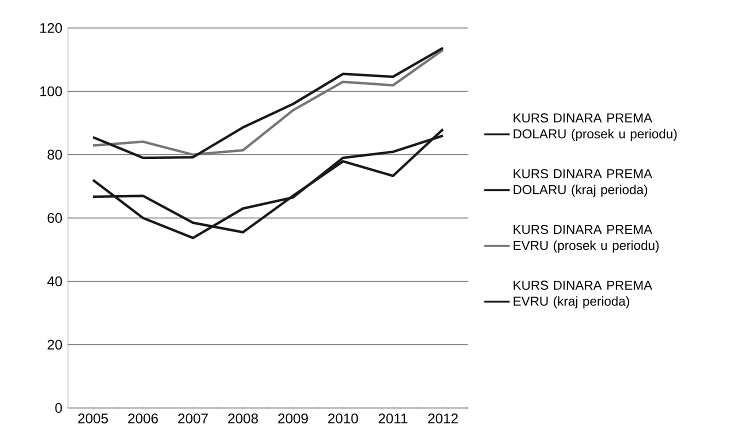 This screenshot has width=738, height=446. What do you see at coordinates (586, 238) in the screenshot?
I see `legend-label: KURS DINARA PREMA EVRU (prosek u periodu)` at bounding box center [586, 238].